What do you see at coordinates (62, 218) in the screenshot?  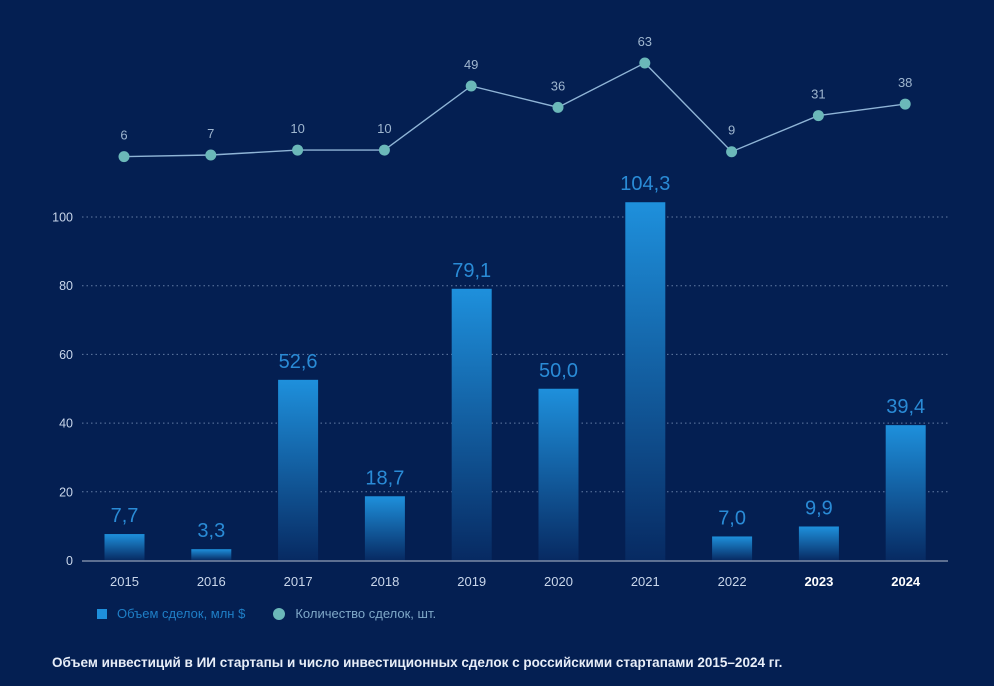 I see `y-tick-label: 100` at bounding box center [62, 218].